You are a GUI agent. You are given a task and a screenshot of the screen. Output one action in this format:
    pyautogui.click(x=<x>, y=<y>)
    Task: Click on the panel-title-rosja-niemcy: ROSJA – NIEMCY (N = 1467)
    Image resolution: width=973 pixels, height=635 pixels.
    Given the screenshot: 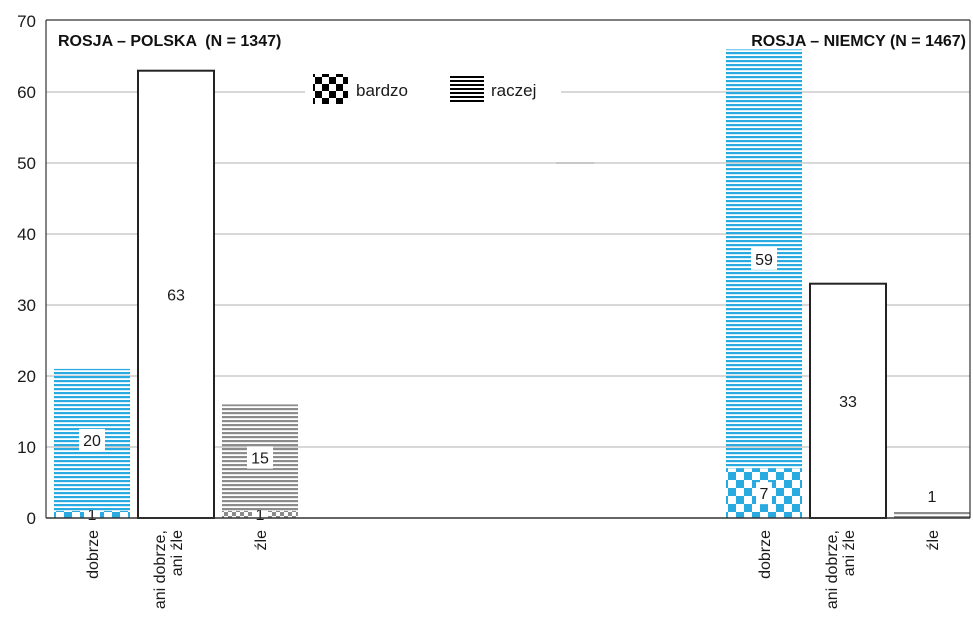 What is the action you would take?
    pyautogui.click(x=858, y=41)
    